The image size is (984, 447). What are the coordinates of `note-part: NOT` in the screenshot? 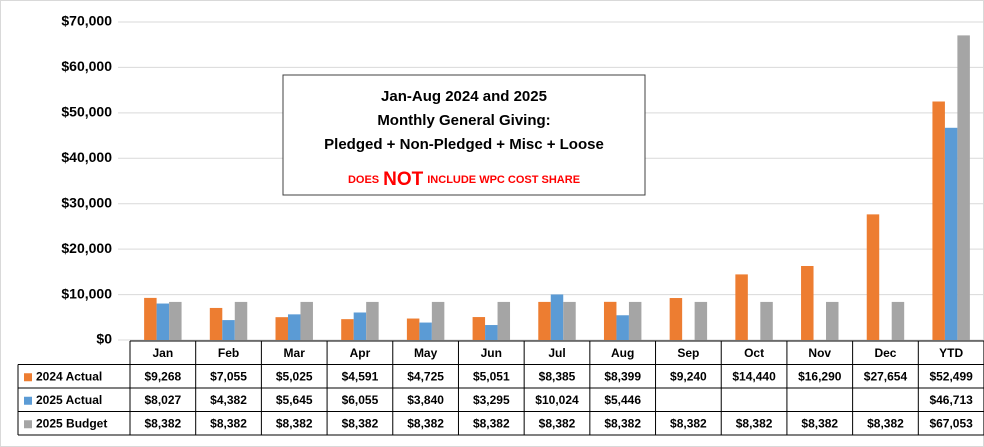 It's located at (403, 179).